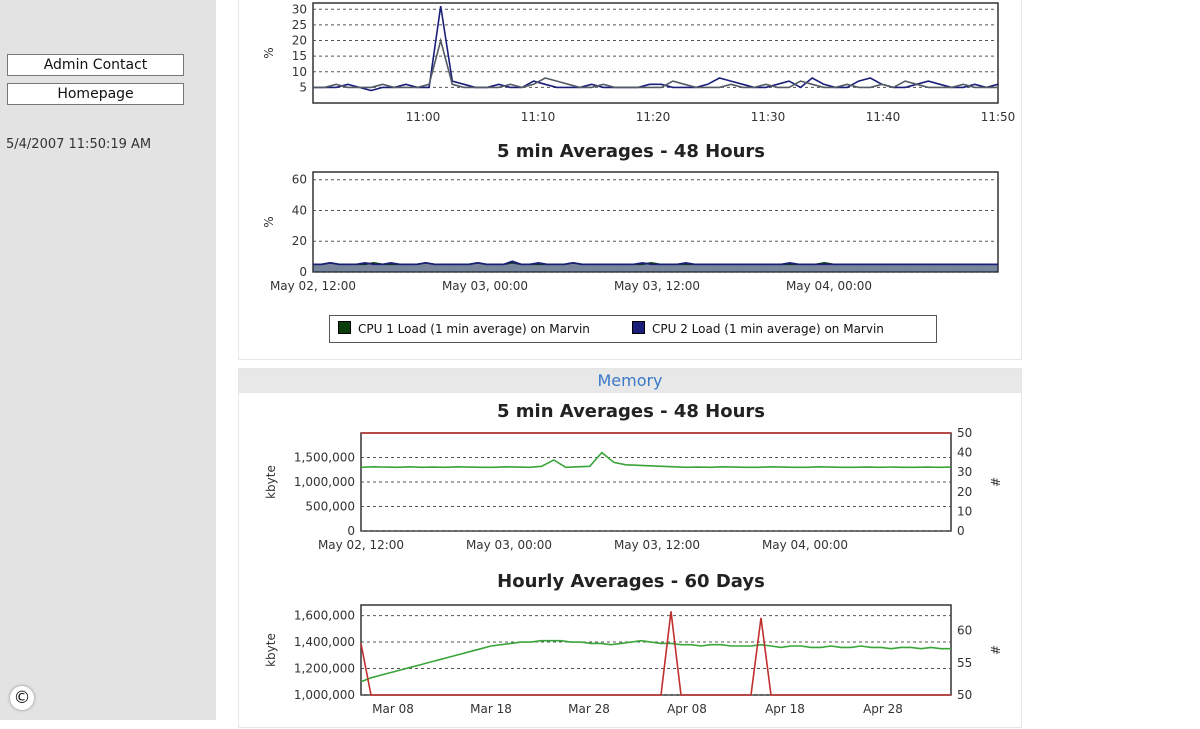  What do you see at coordinates (998, 117) in the screenshot?
I see `x-tick-label: 11:50` at bounding box center [998, 117].